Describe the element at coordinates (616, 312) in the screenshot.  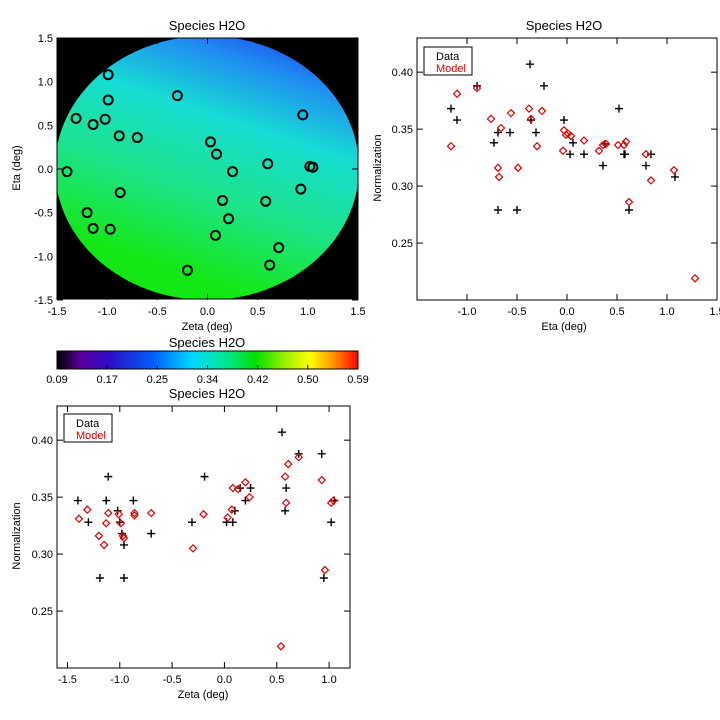
I see `eta:1-xtick-label: 0.5` at that location.